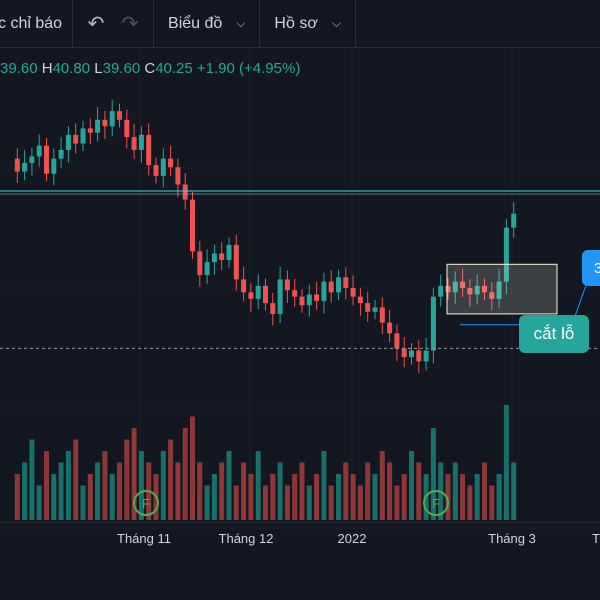 The width and height of the screenshot is (600, 600). What do you see at coordinates (248, 68) in the screenshot?
I see `change-value: +1.90 (+4.95%)` at bounding box center [248, 68].